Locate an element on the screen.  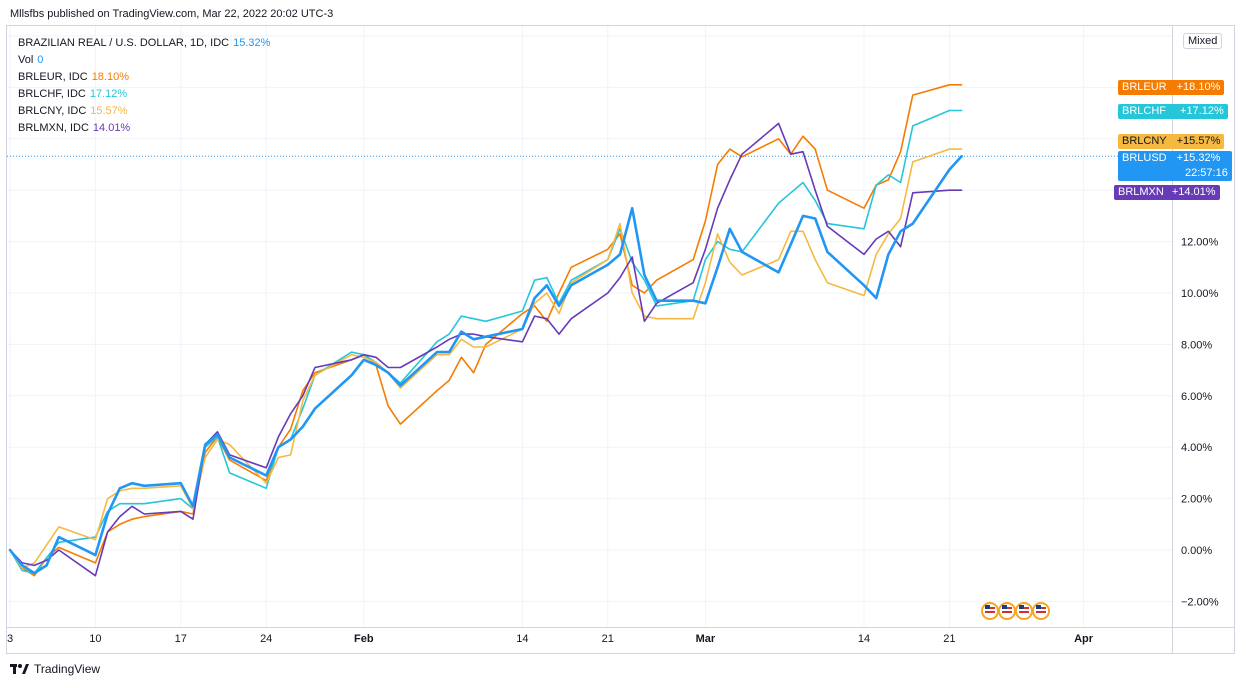
legend-value: 14.01% is located at coordinates (111, 128).